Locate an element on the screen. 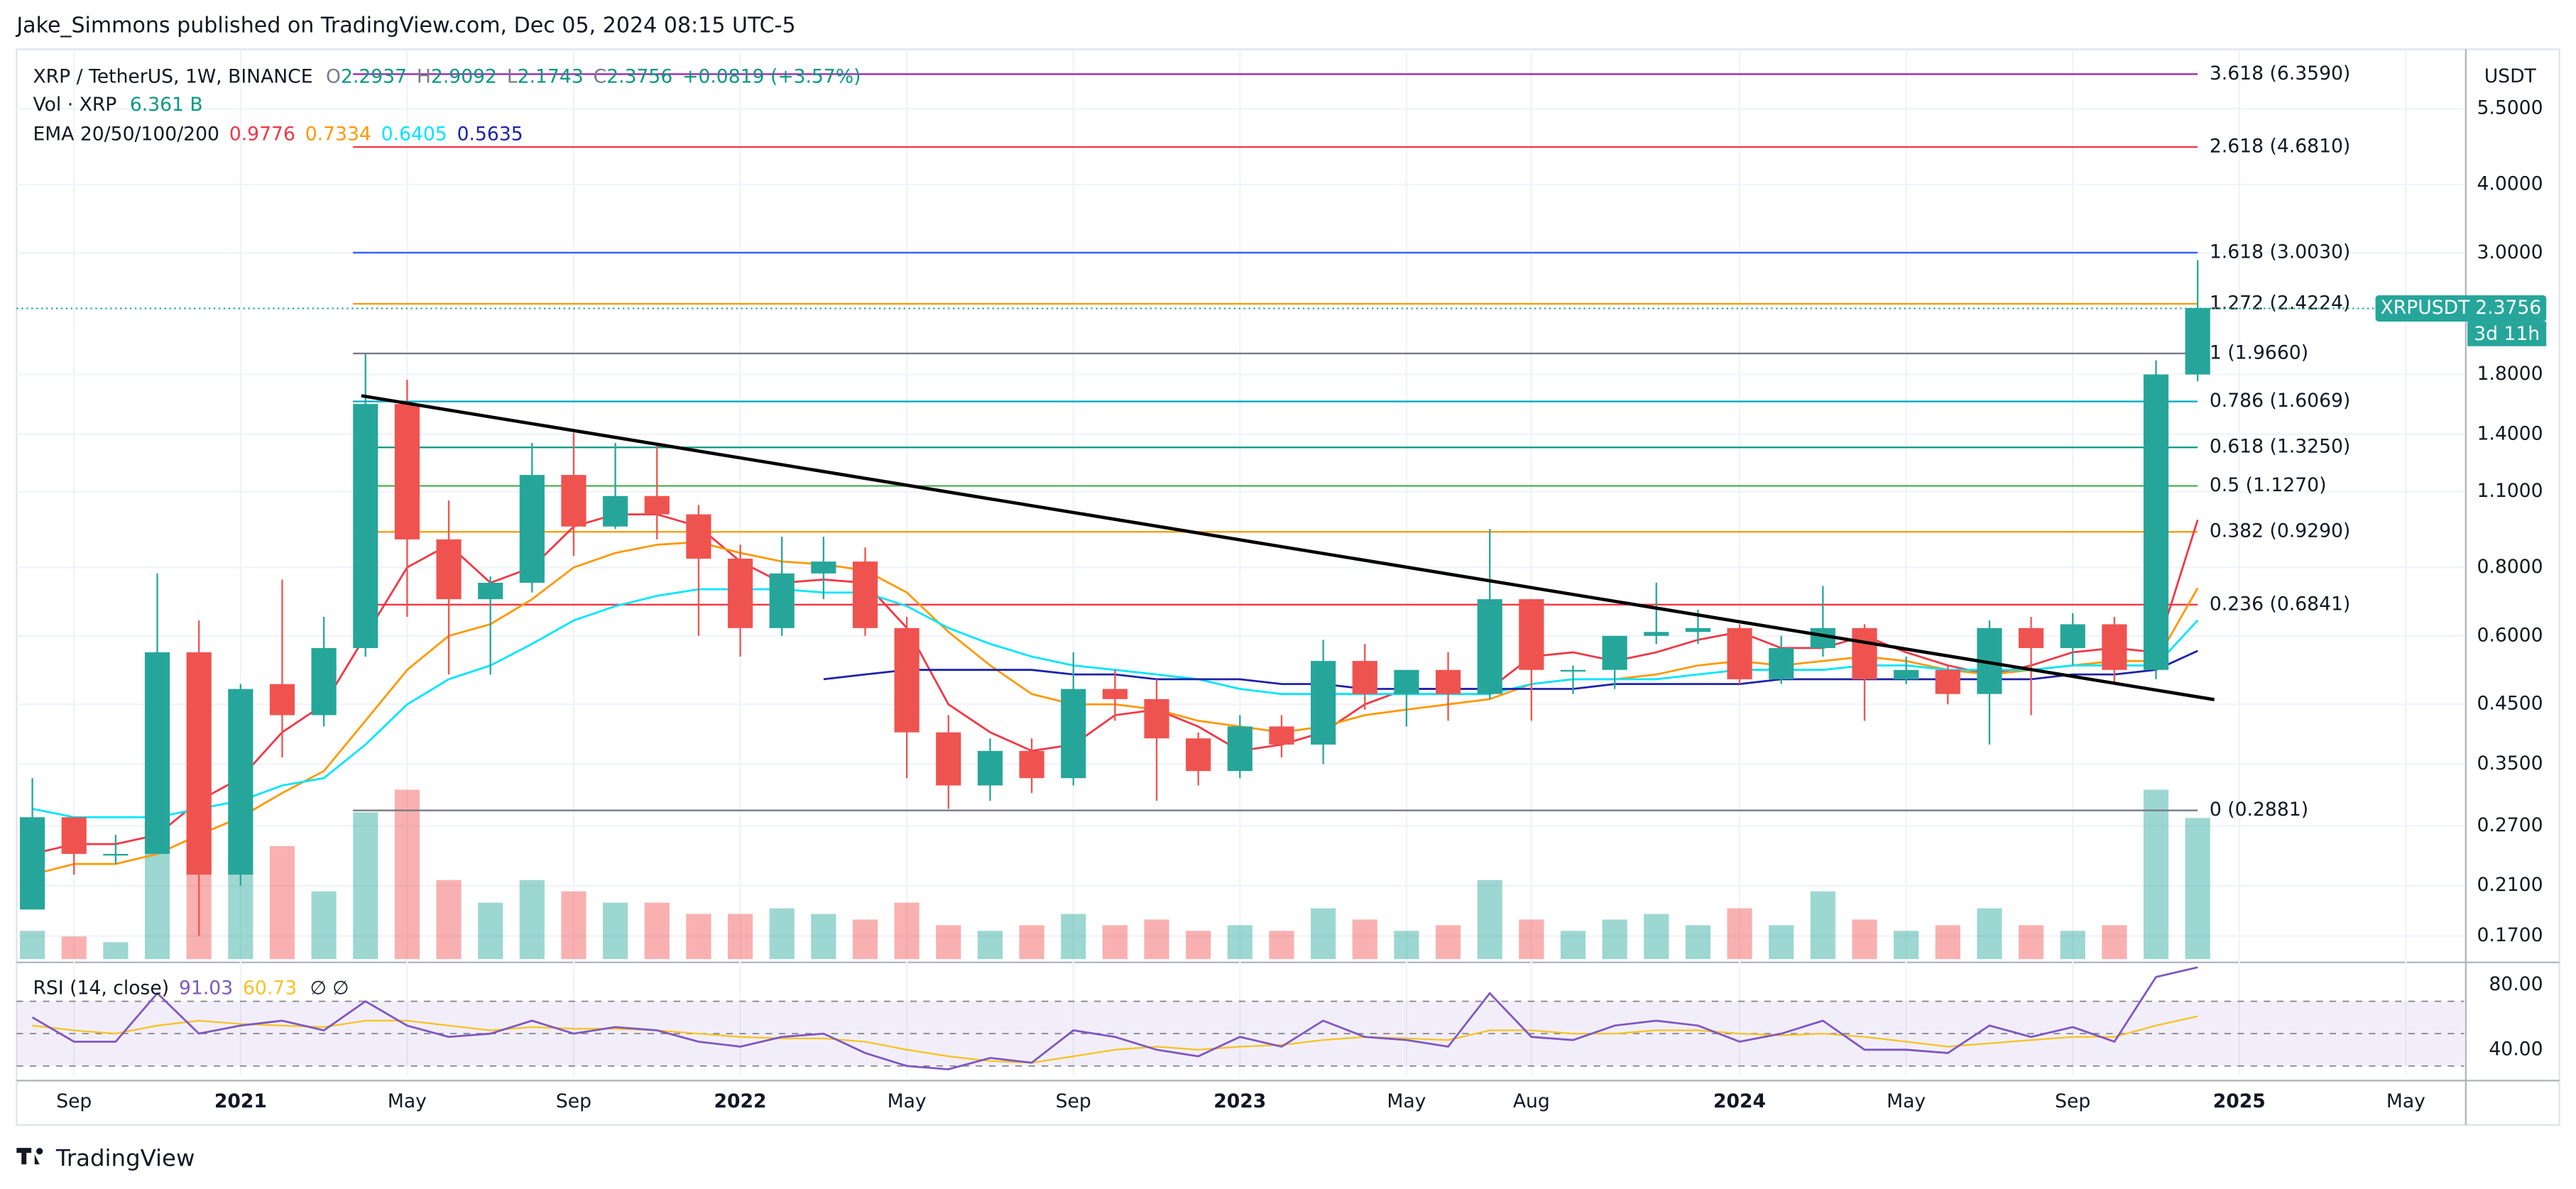 This screenshot has width=2576, height=1189. c: 2.3756 is located at coordinates (639, 76).